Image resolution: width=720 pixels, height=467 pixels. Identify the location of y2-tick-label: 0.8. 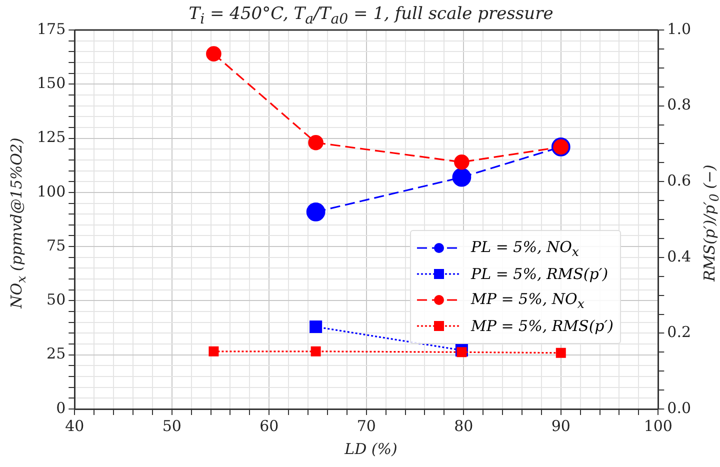
(679, 105).